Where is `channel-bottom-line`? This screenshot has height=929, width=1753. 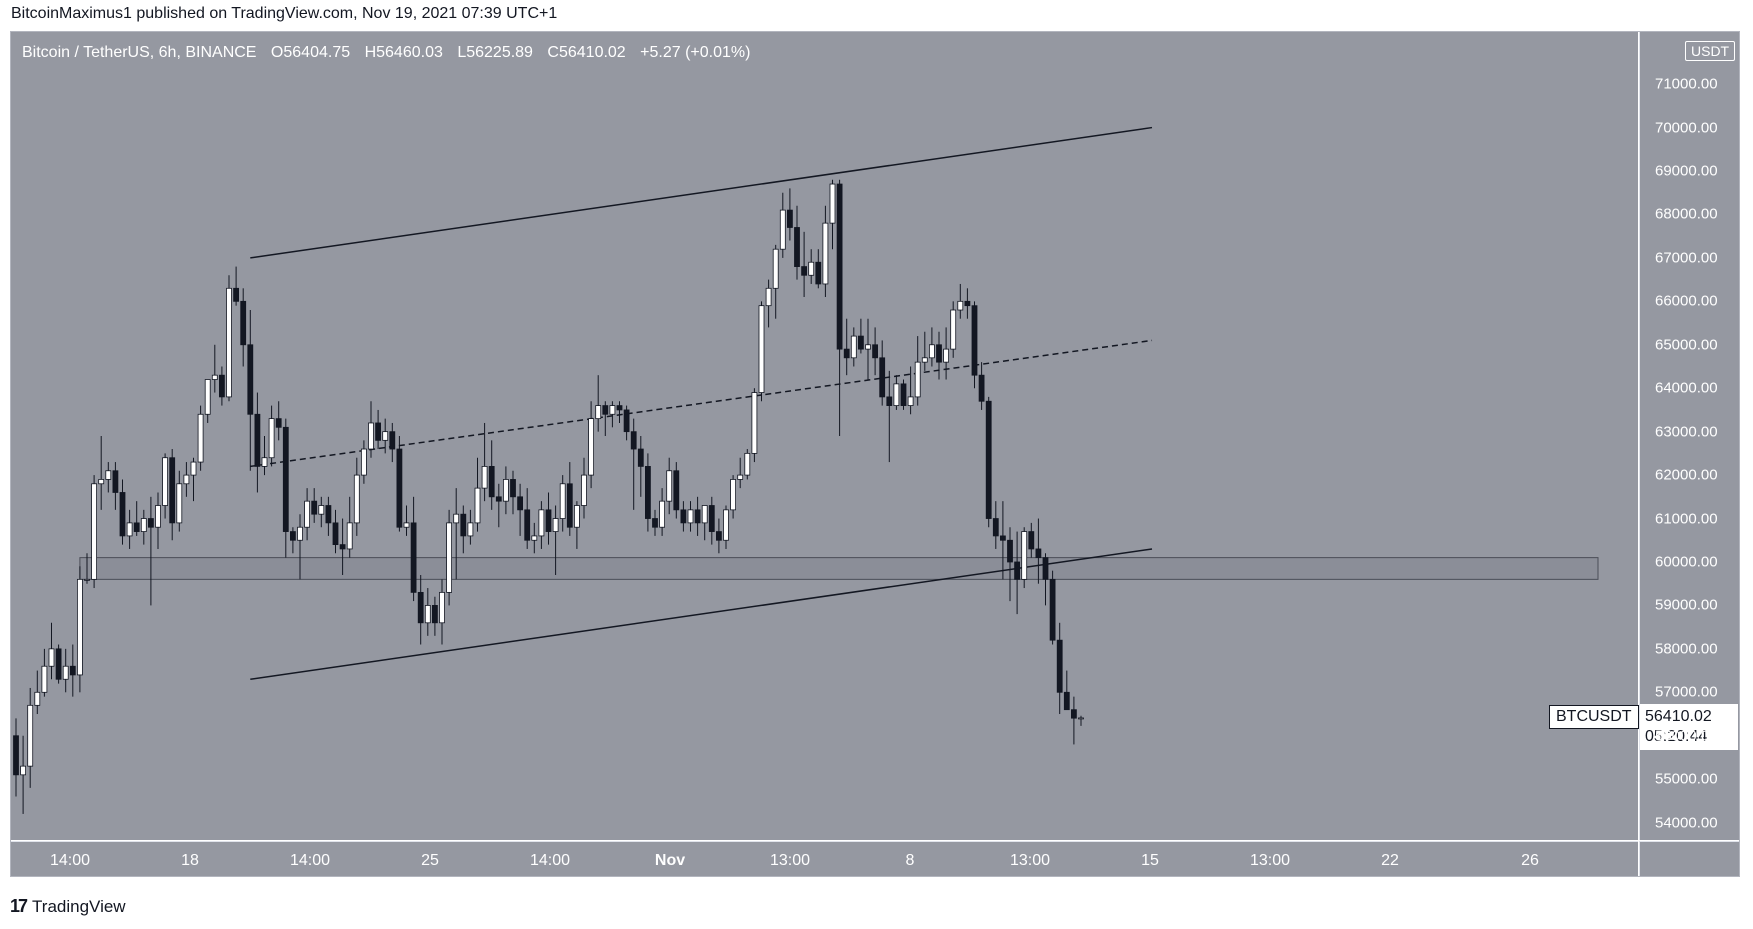 channel-bottom-line is located at coordinates (701, 614).